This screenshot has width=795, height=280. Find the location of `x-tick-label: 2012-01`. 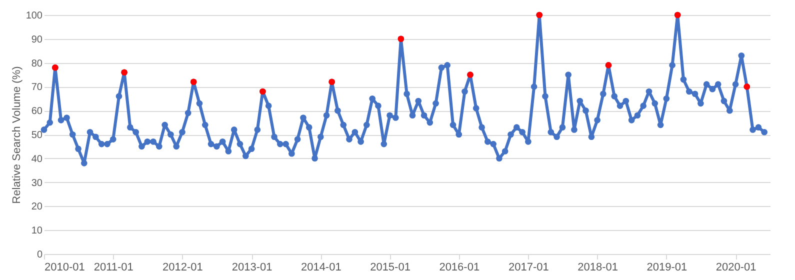

x-tick-label: 2012-01 is located at coordinates (182, 268).